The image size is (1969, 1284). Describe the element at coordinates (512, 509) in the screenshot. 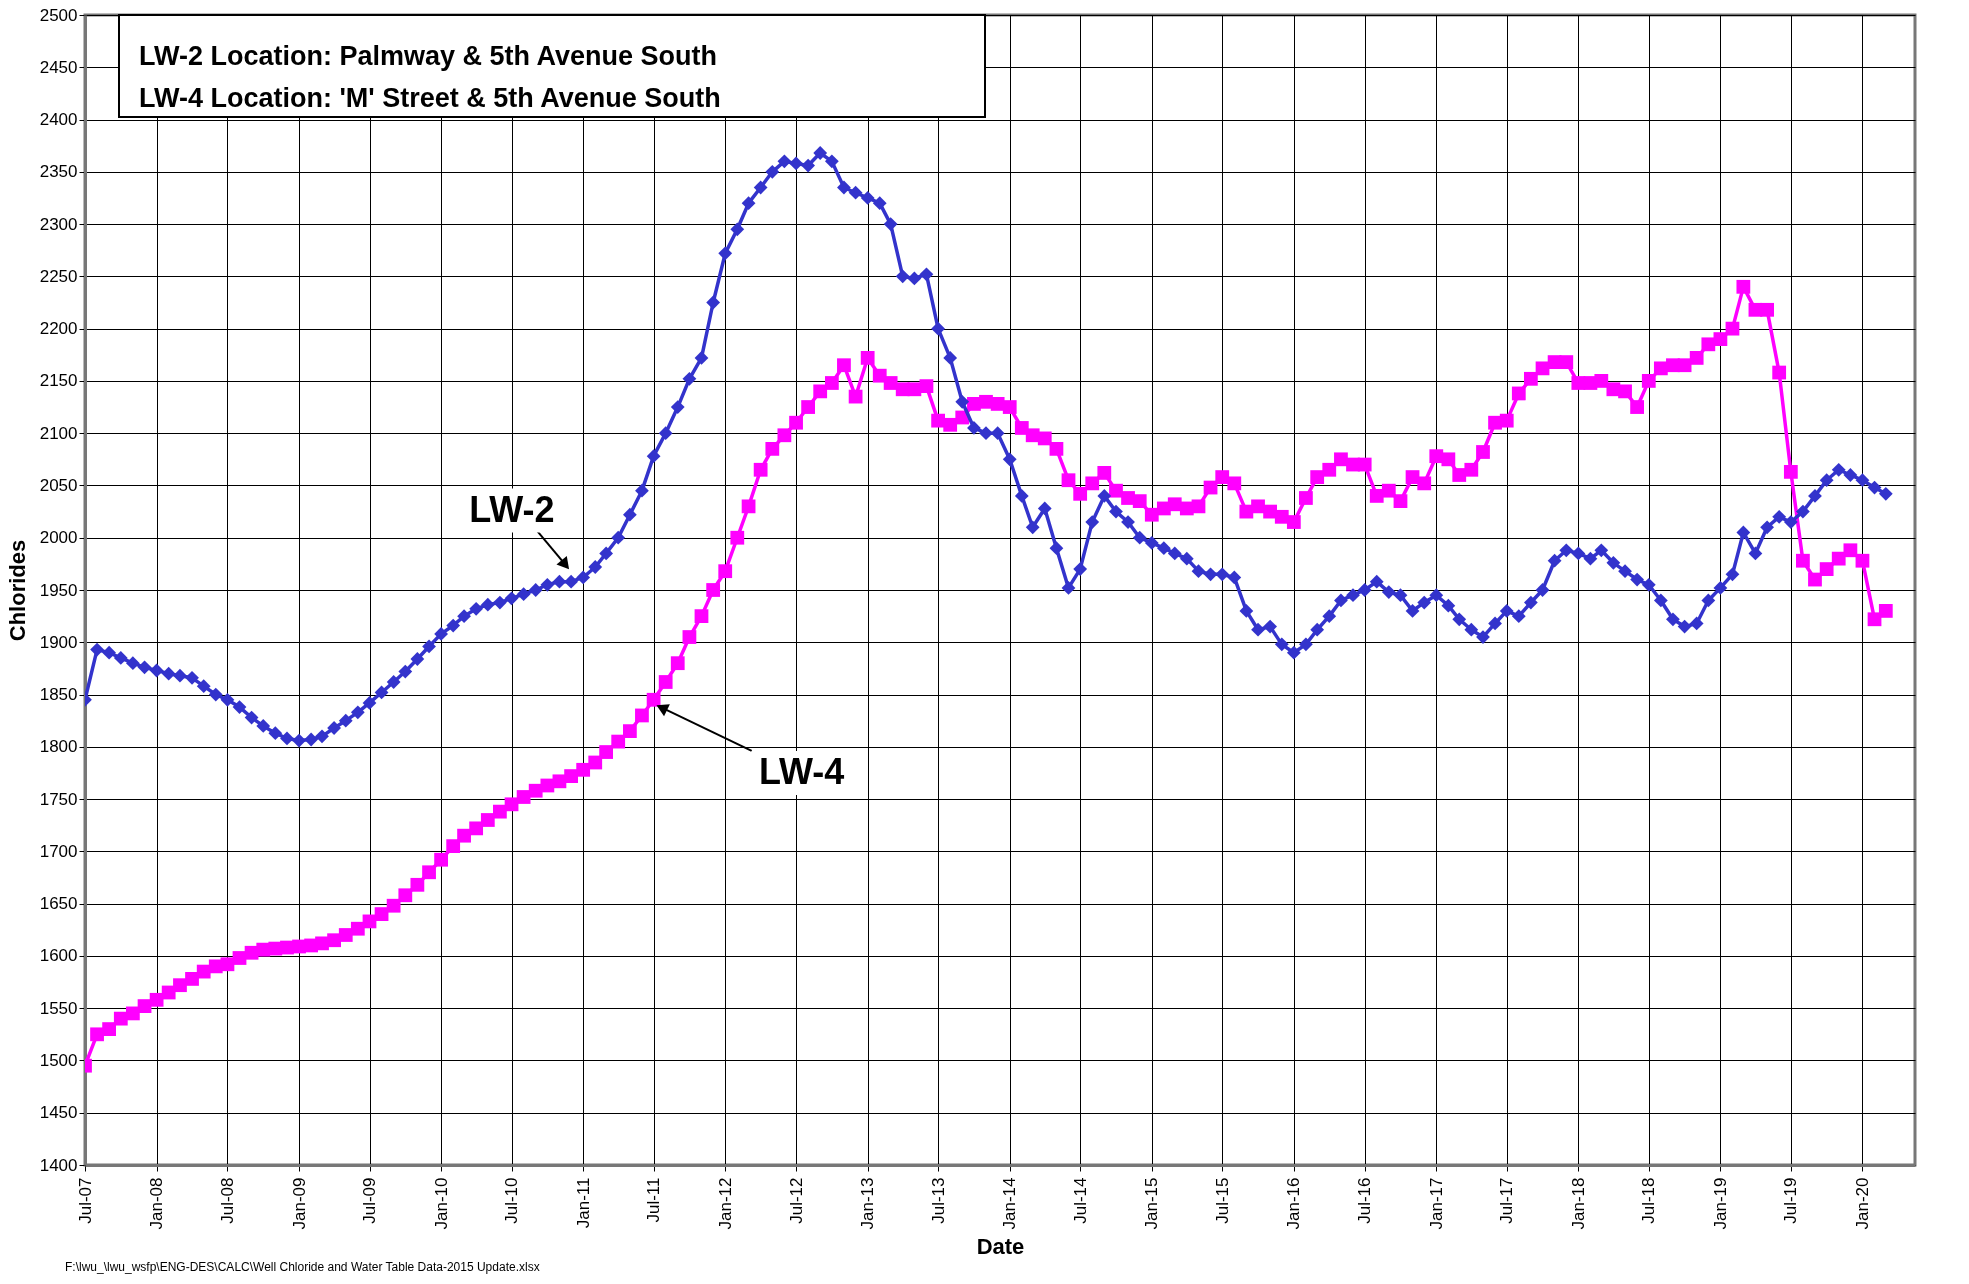

I see `series-label: LW-2` at that location.